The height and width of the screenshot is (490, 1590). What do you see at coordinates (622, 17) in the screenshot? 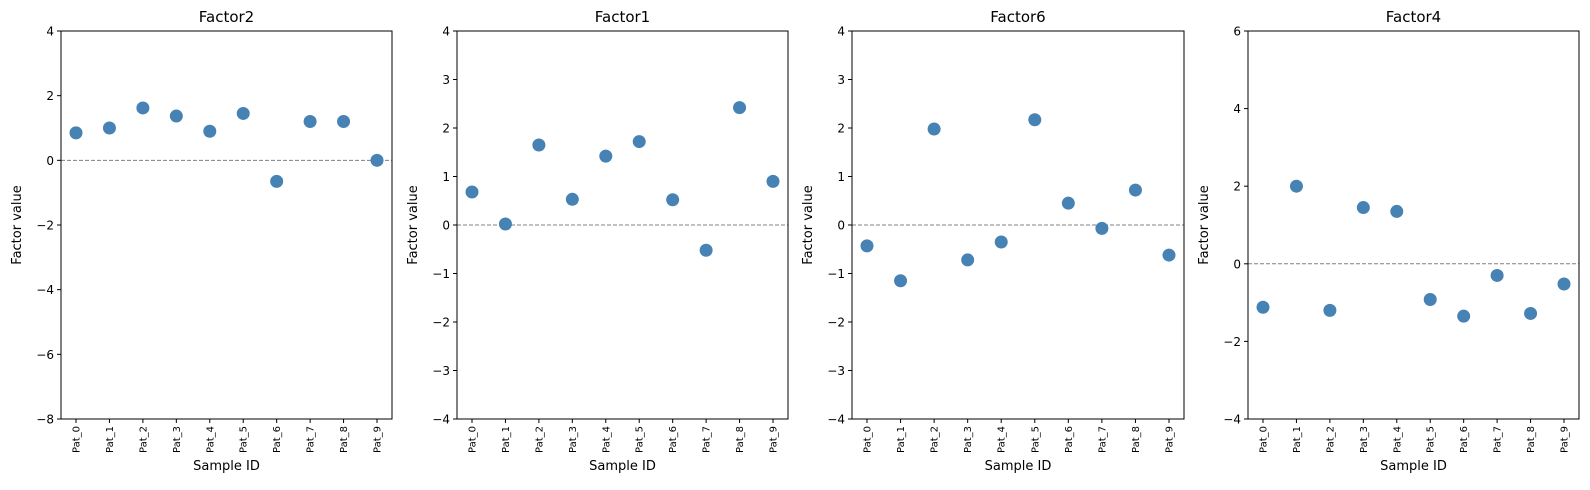
I see `chart-title: Factor1` at bounding box center [622, 17].